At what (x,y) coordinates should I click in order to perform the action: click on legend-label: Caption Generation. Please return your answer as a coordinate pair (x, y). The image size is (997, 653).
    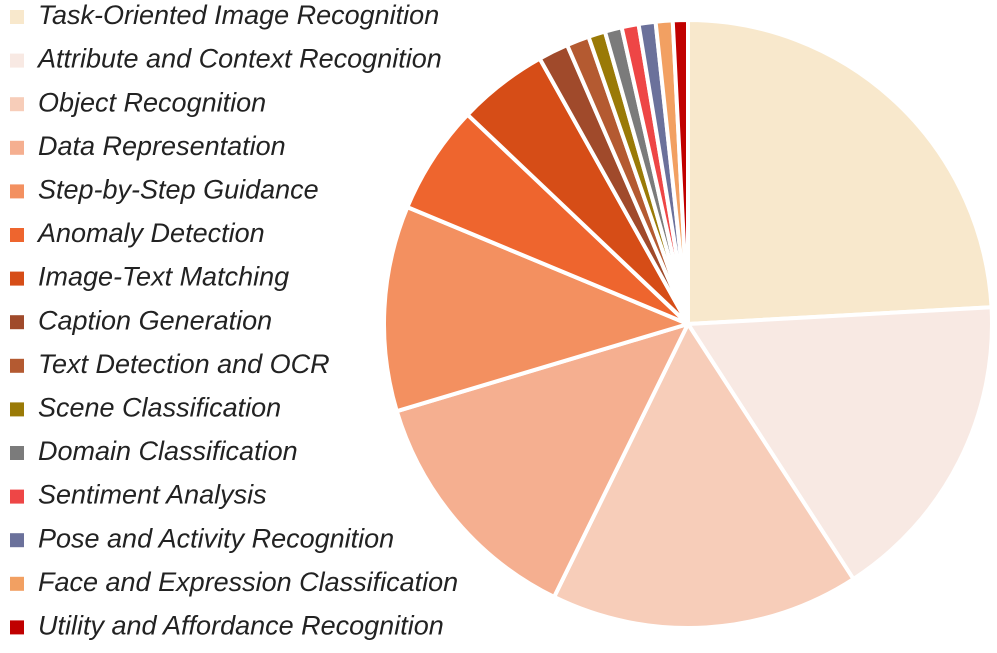
    Looking at the image, I should click on (155, 320).